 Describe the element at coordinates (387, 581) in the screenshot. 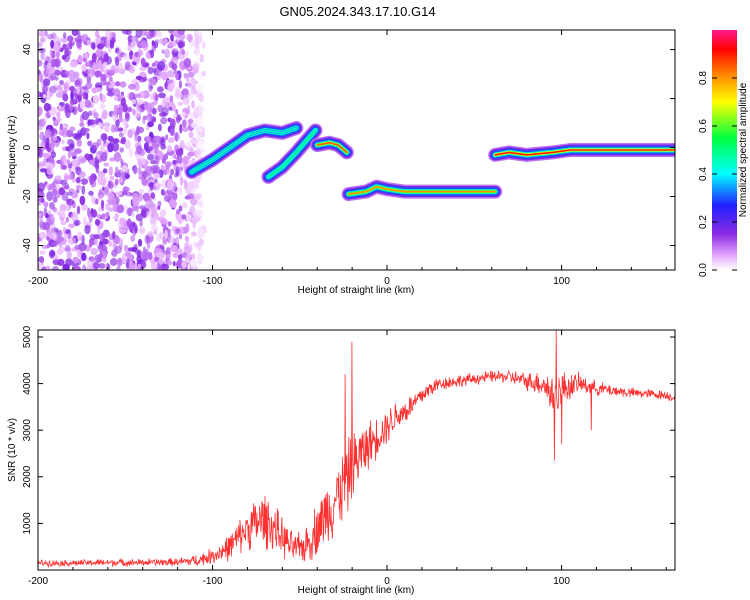

I see `x-tick-label: 0` at that location.